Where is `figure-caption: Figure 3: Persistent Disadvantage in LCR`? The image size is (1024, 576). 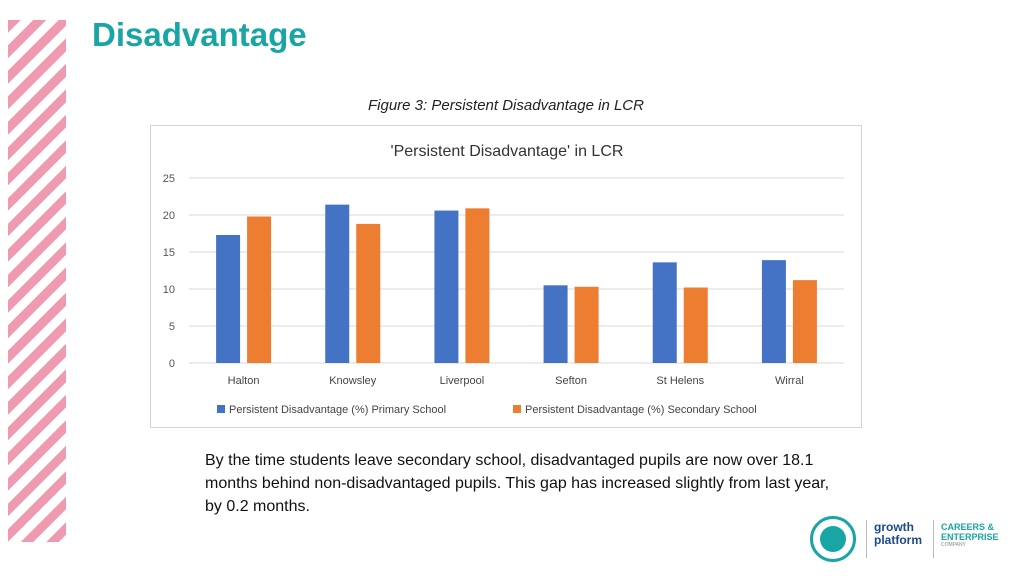 figure-caption: Figure 3: Persistent Disadvantage in LCR is located at coordinates (506, 105).